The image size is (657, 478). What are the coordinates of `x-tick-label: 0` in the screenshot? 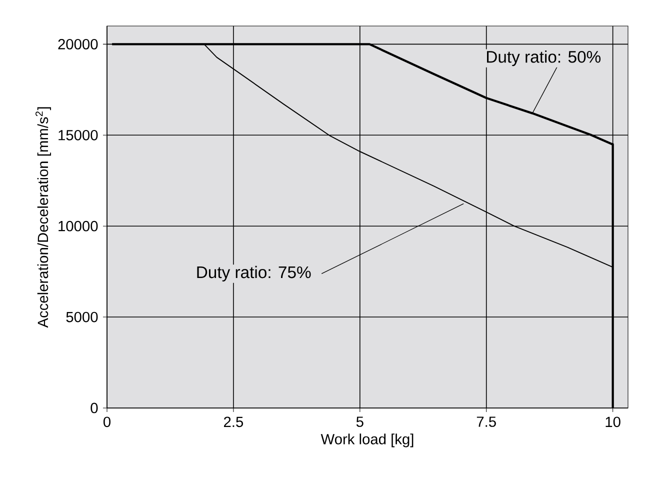 It's located at (106, 422).